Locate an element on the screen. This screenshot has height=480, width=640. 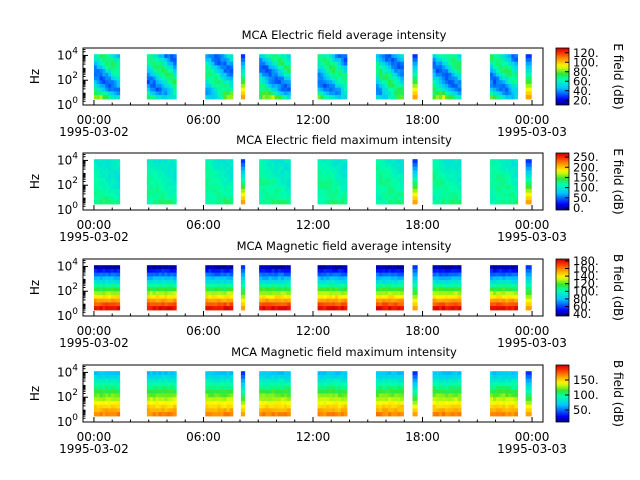
colorbar-tick-label: 100. is located at coordinates (586, 62).